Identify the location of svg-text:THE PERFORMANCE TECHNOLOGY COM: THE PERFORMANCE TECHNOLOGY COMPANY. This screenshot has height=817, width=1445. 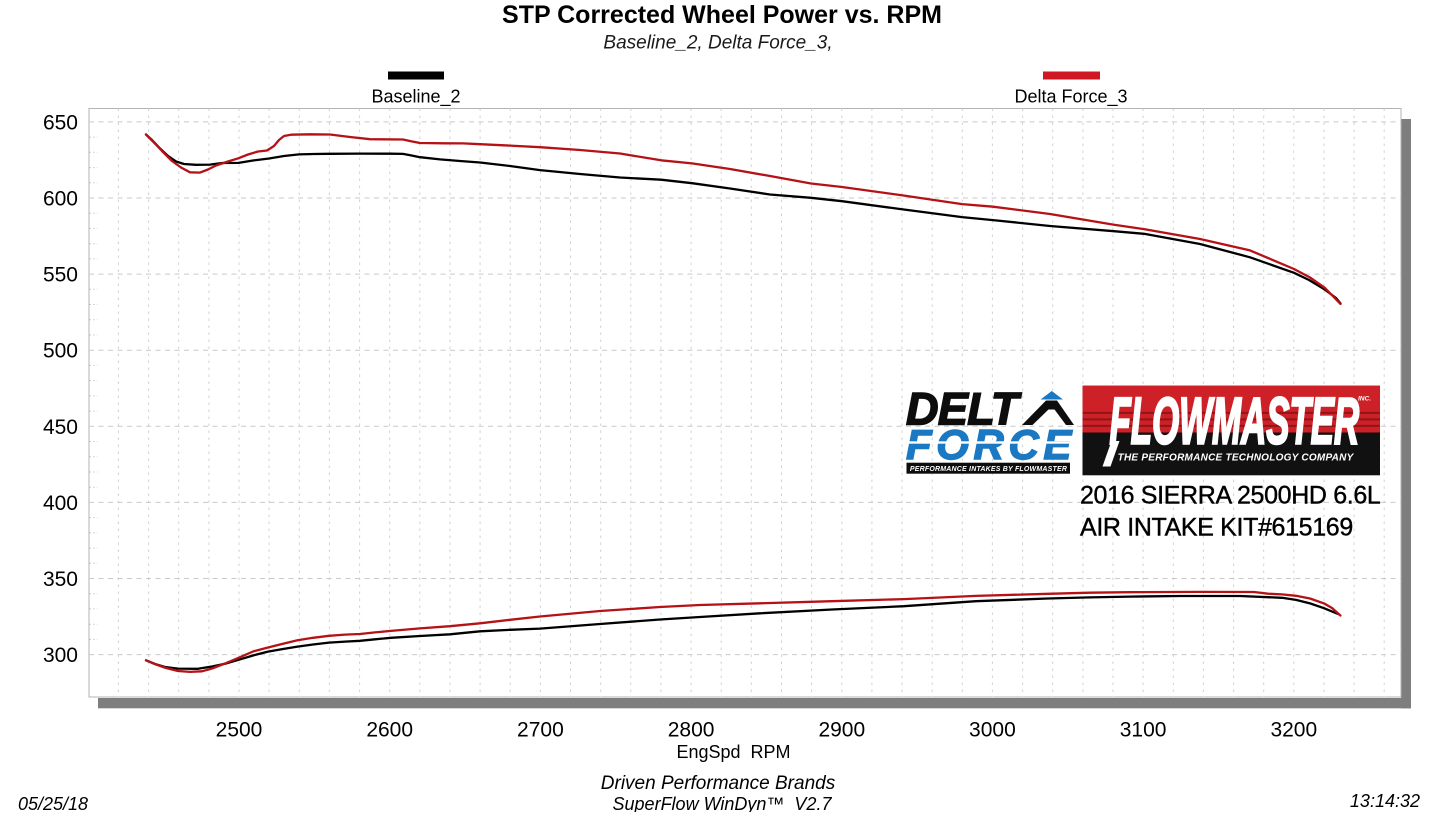
(1236, 458).